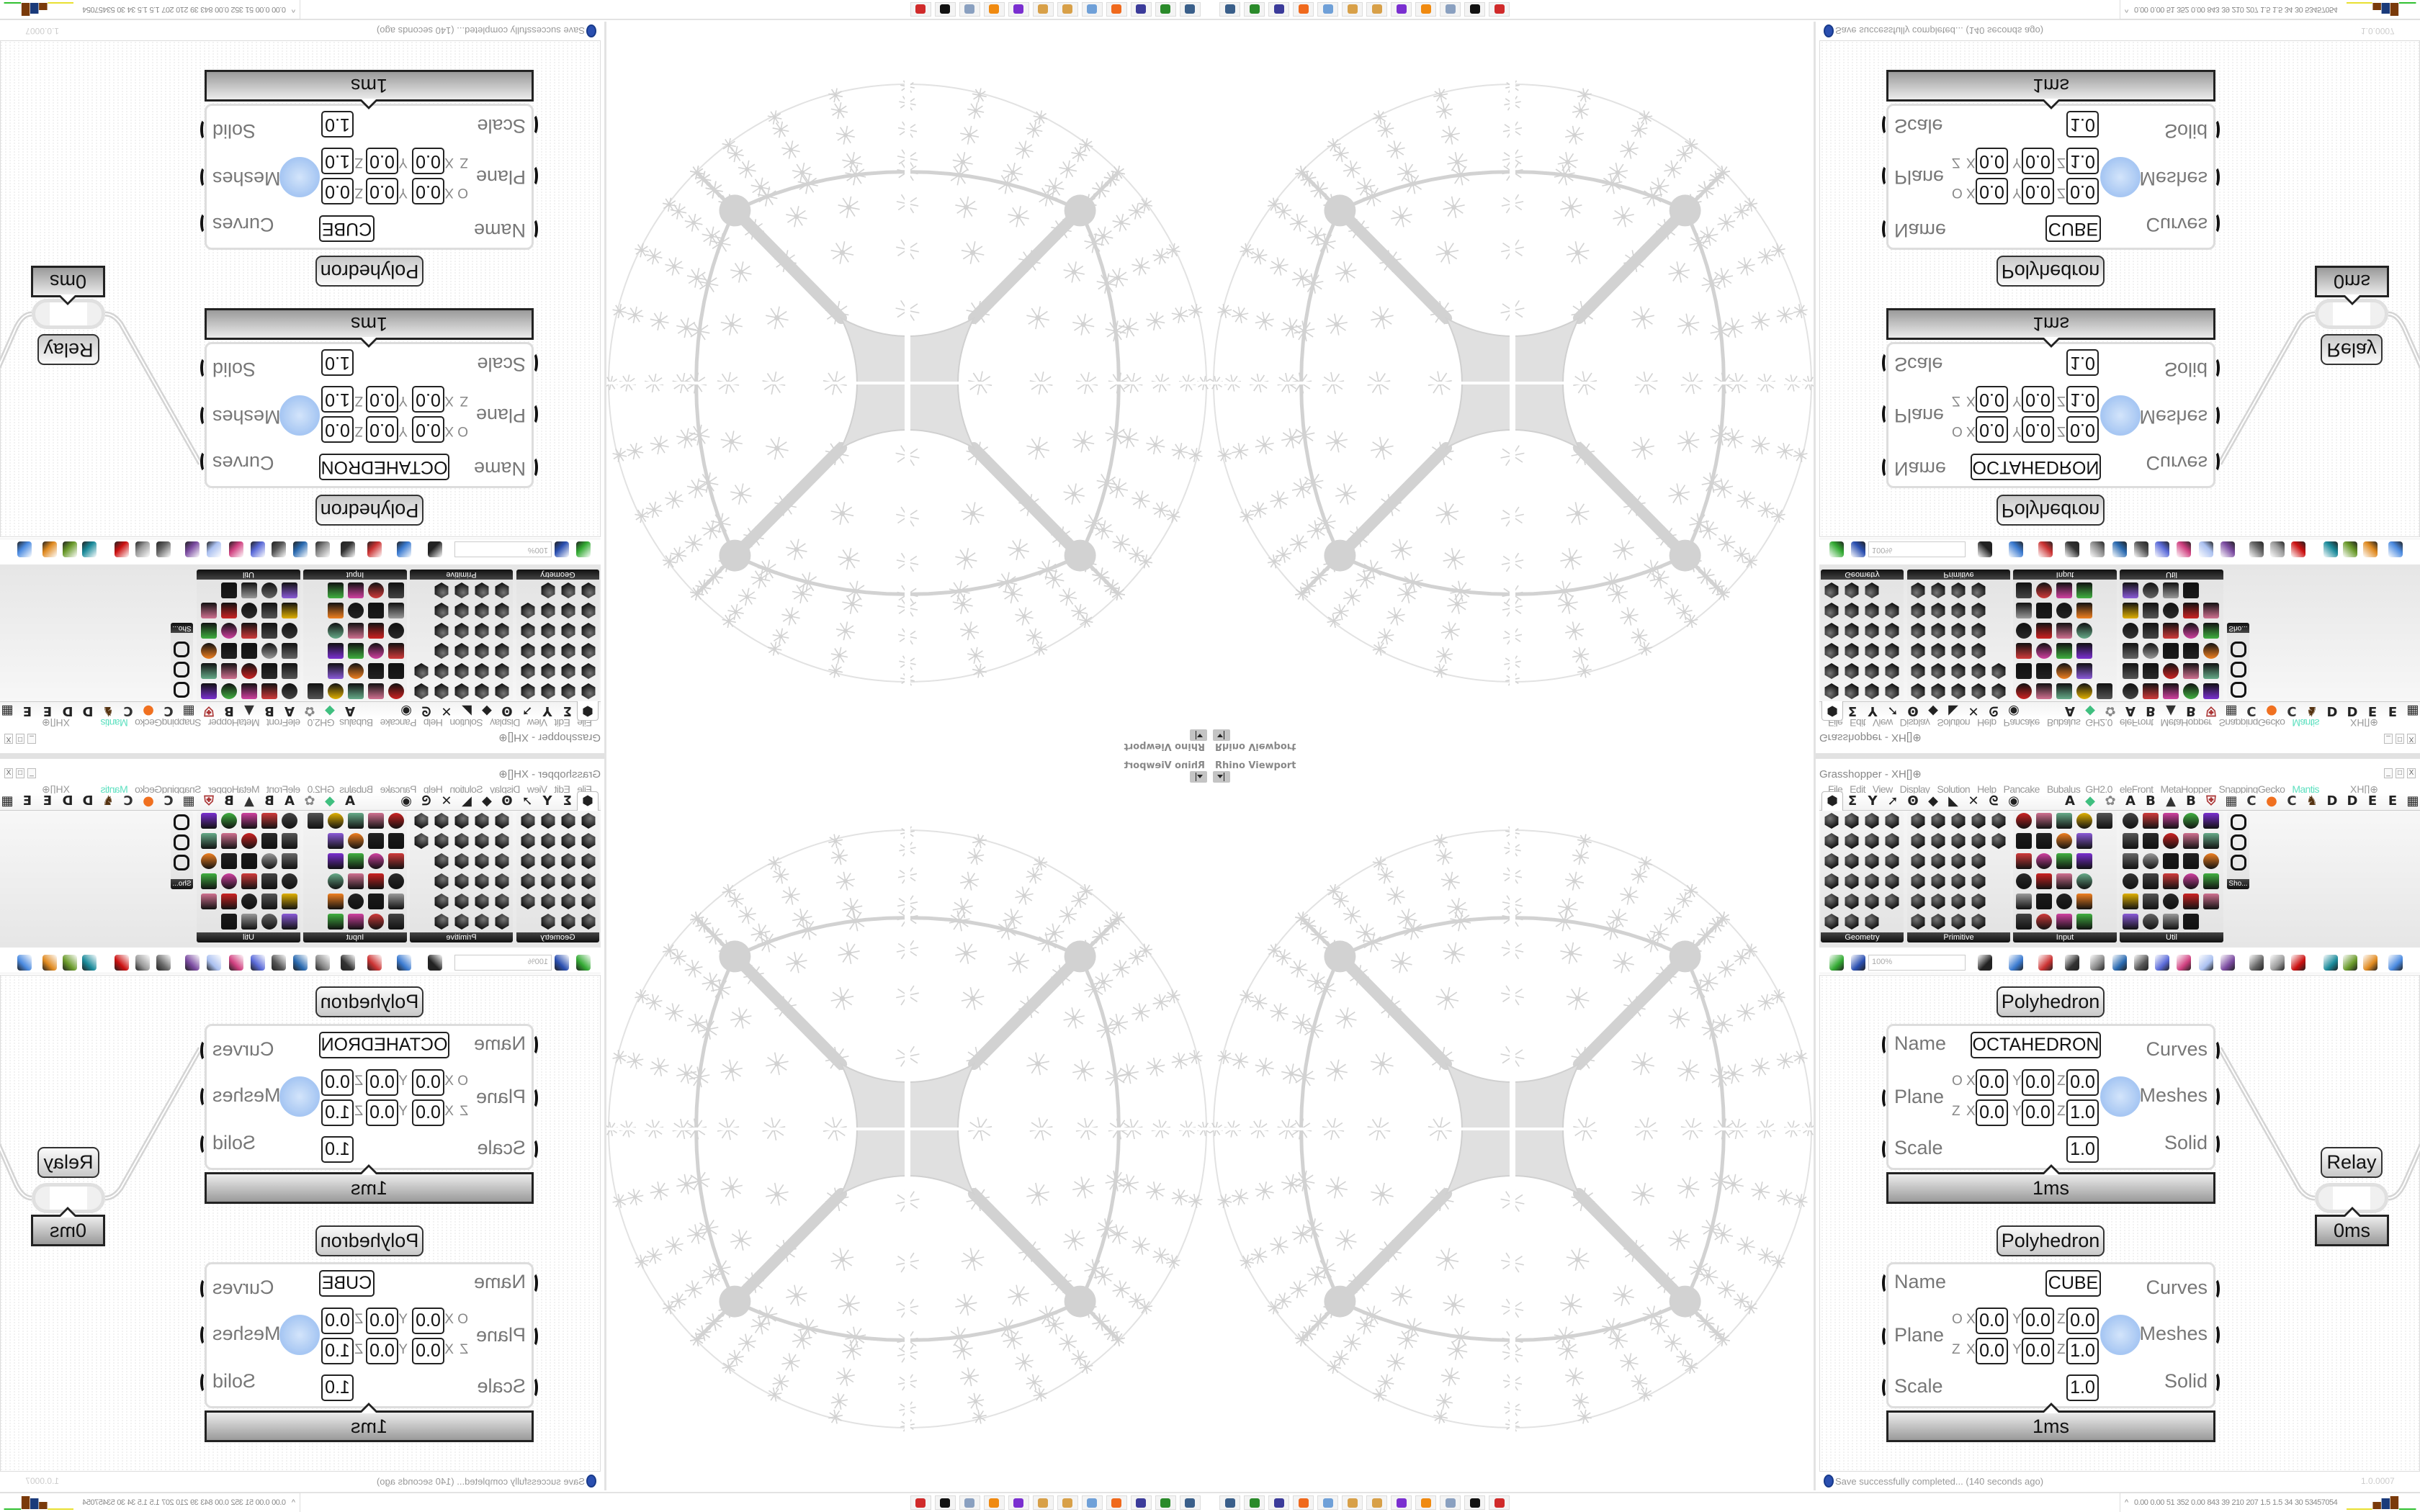  Describe the element at coordinates (2271, 801) in the screenshot. I see `plugin-tab: ●` at that location.